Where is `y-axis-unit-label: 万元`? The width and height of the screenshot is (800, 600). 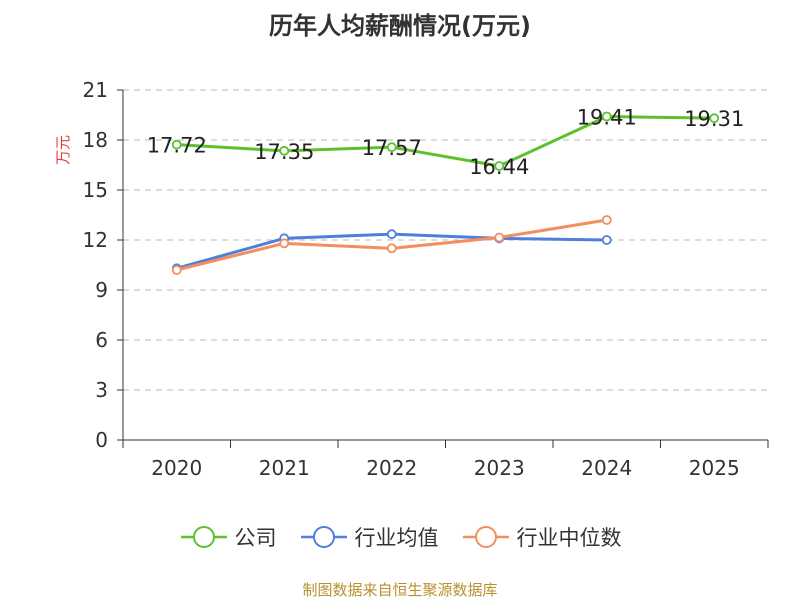 y-axis-unit-label: 万元 is located at coordinates (63, 150).